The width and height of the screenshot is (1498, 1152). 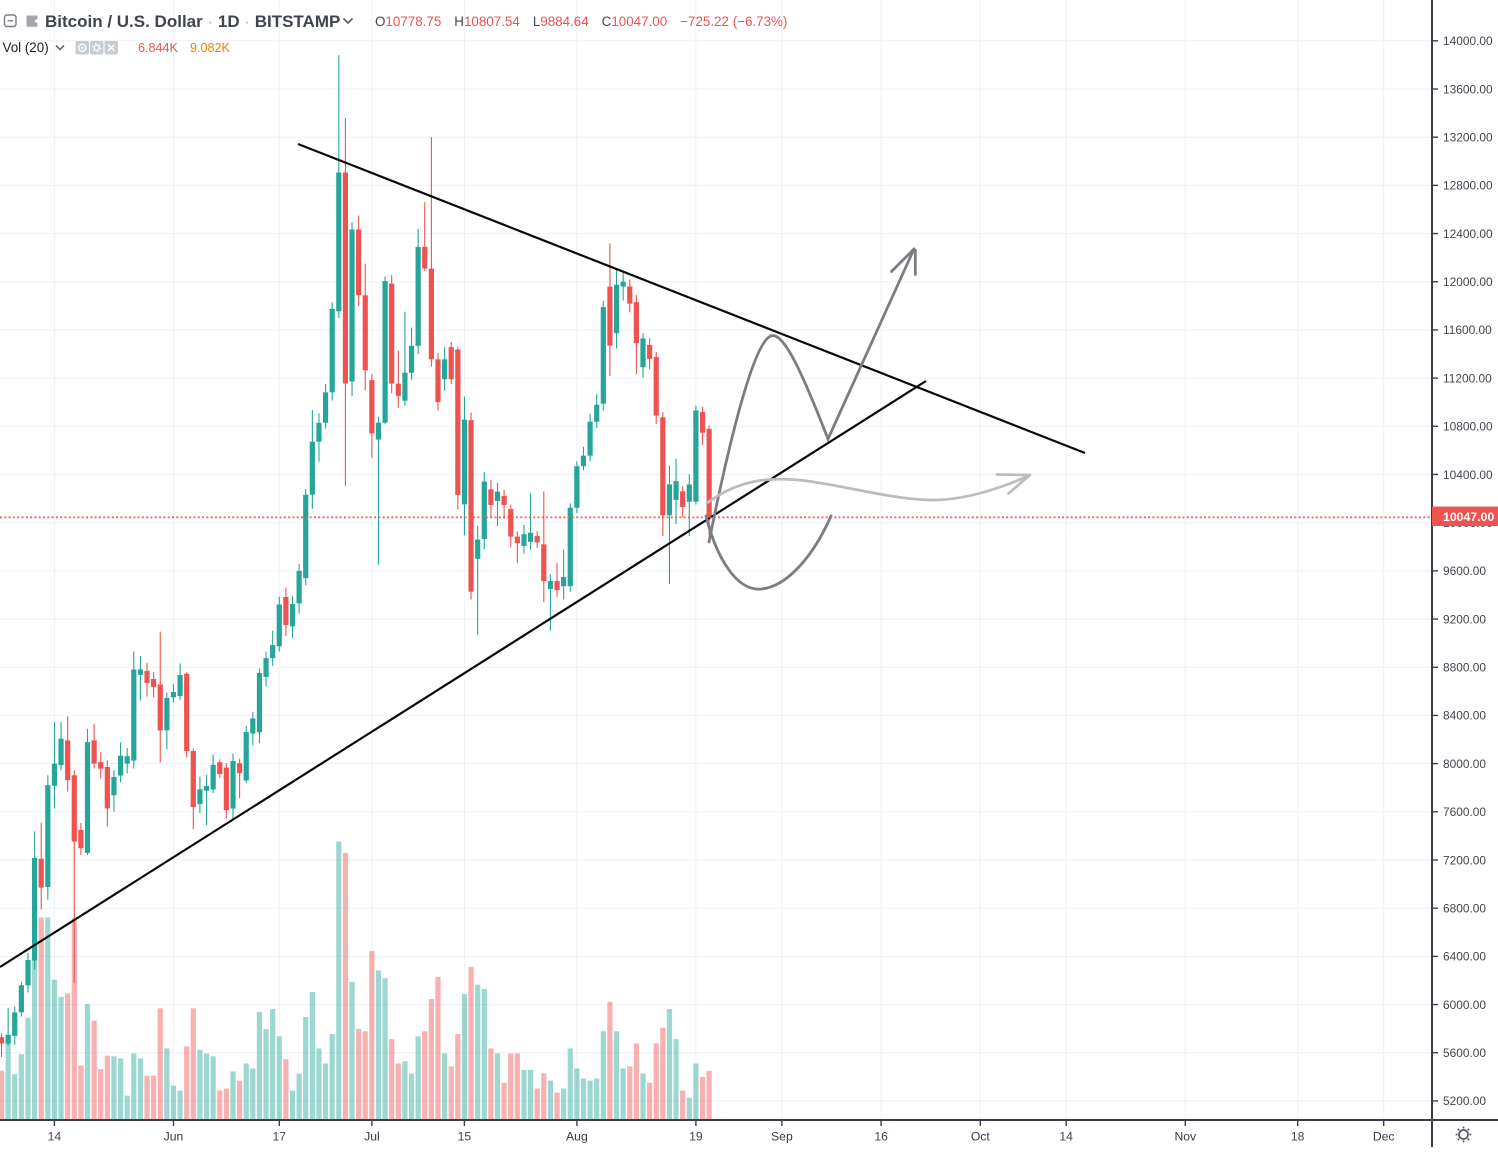 What do you see at coordinates (1468, 282) in the screenshot?
I see `svg-text: 12000.00` at bounding box center [1468, 282].